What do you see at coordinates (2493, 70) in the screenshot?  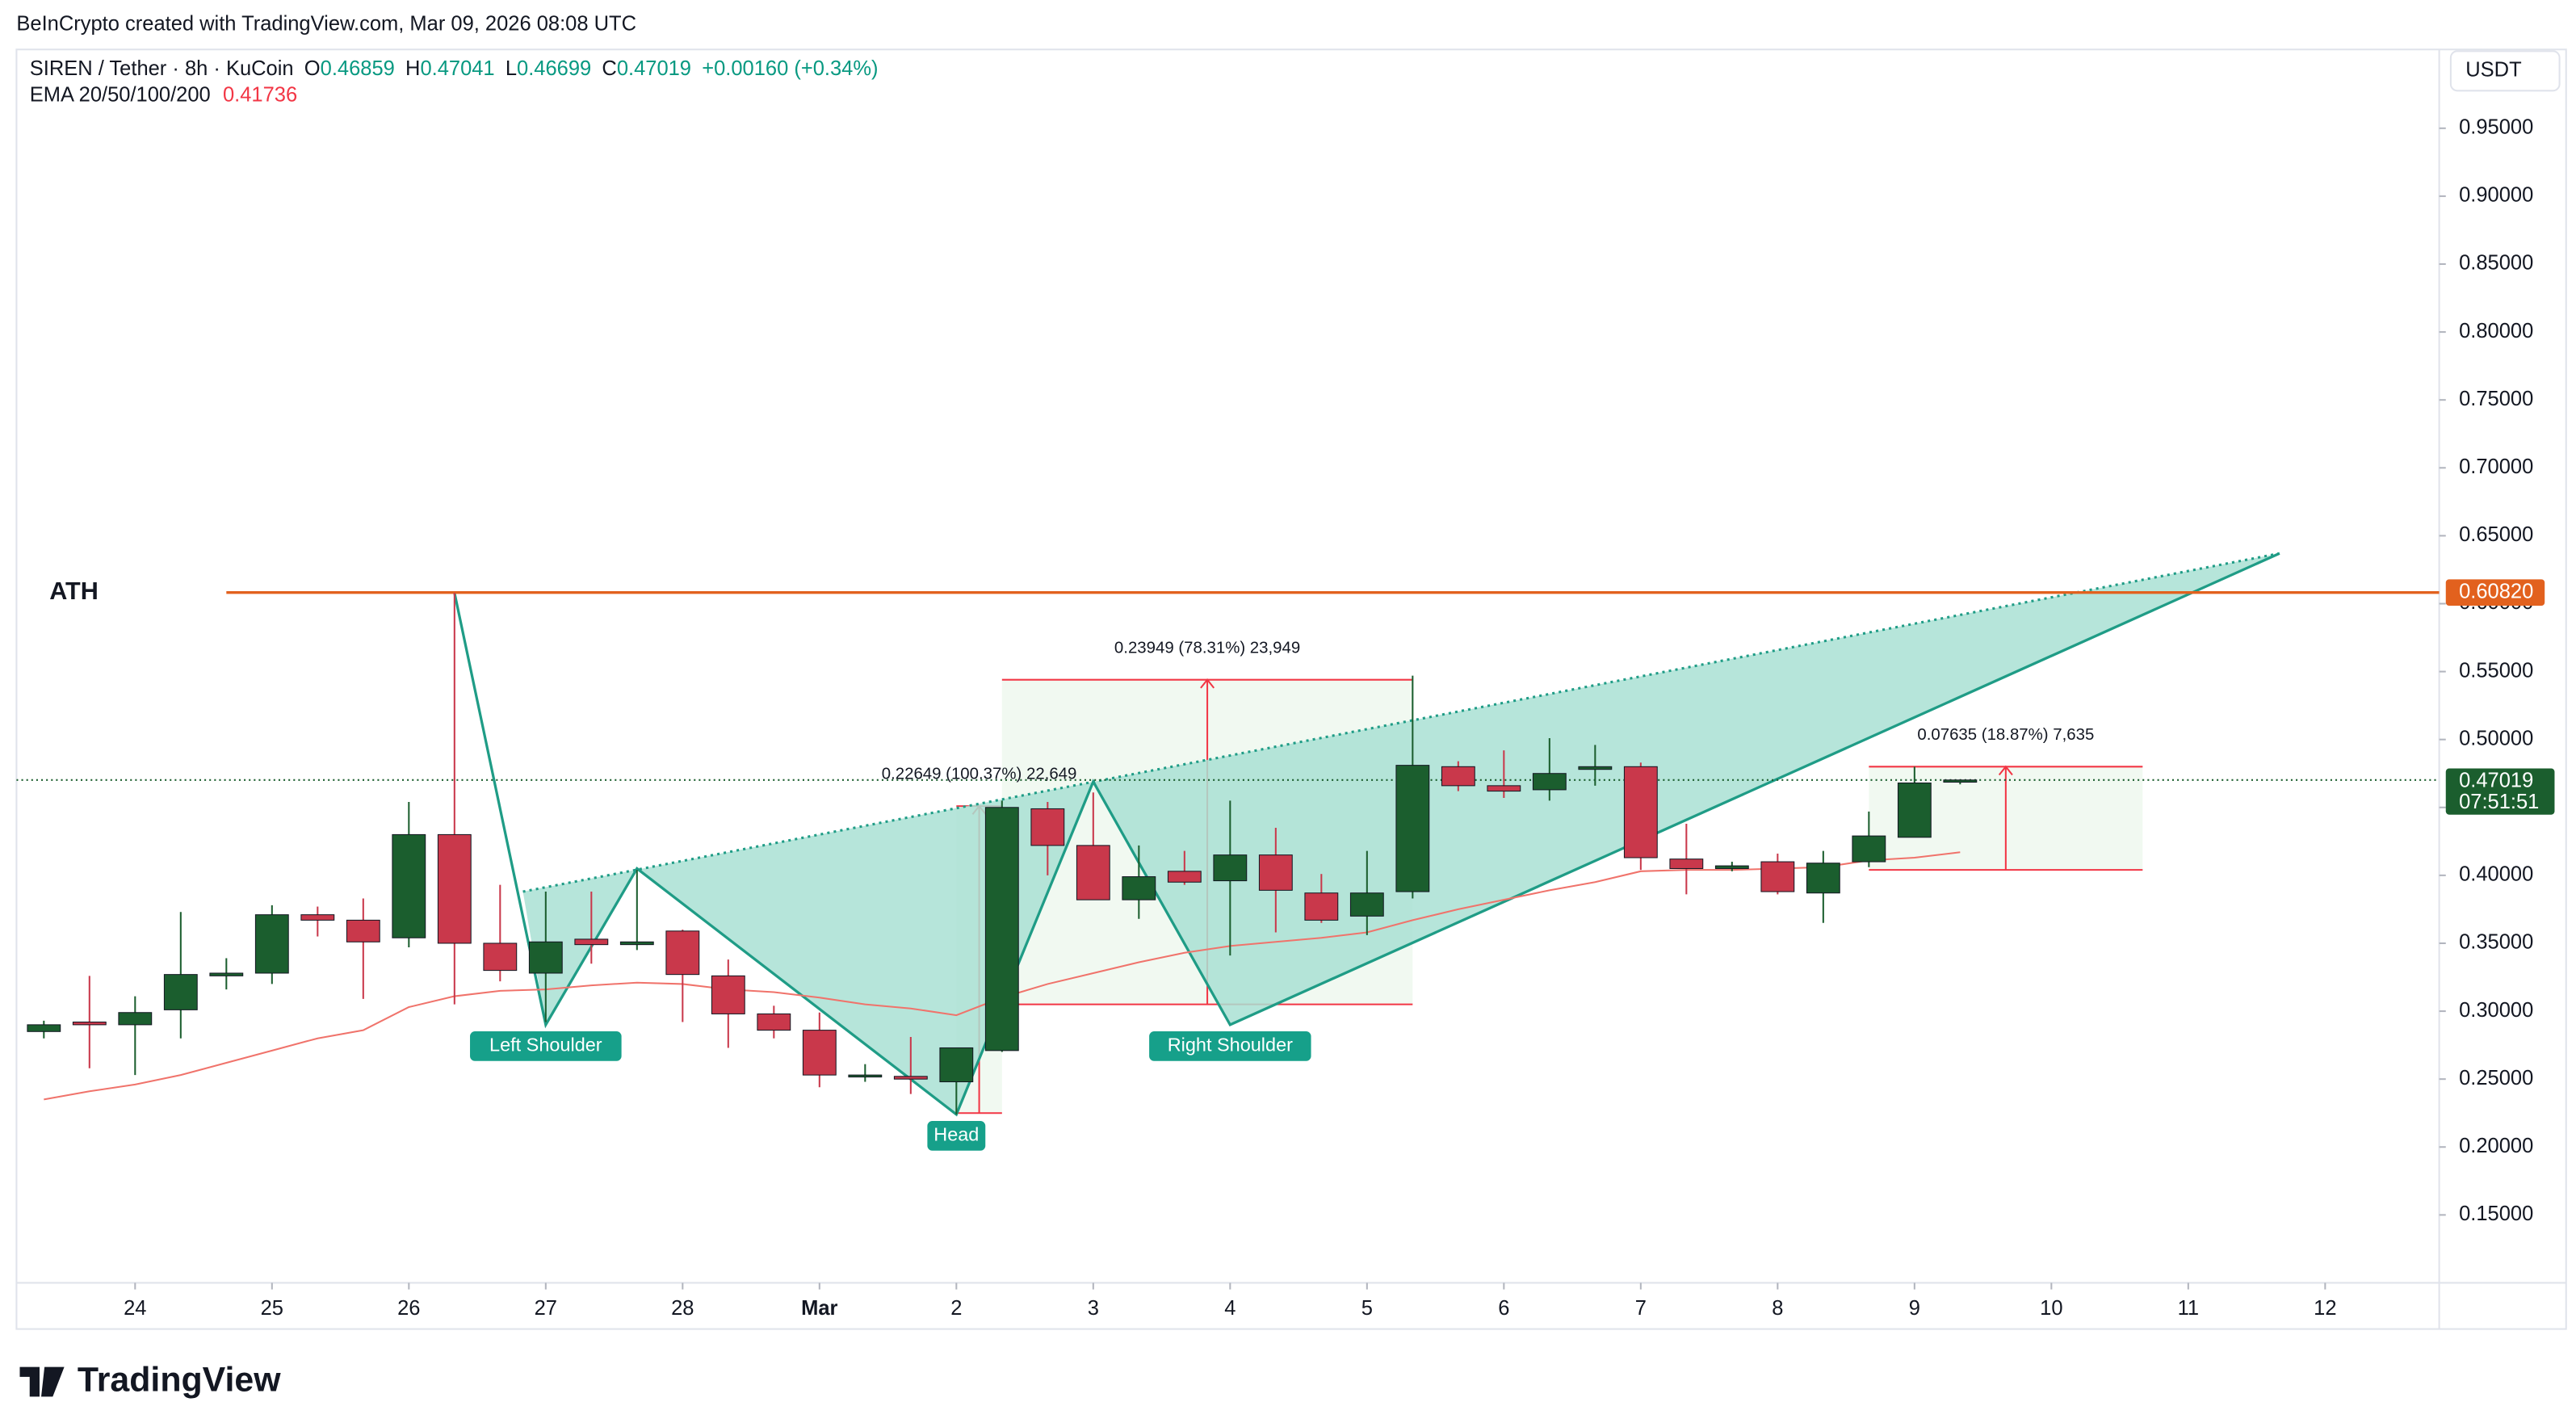 I see `currency: USDT` at bounding box center [2493, 70].